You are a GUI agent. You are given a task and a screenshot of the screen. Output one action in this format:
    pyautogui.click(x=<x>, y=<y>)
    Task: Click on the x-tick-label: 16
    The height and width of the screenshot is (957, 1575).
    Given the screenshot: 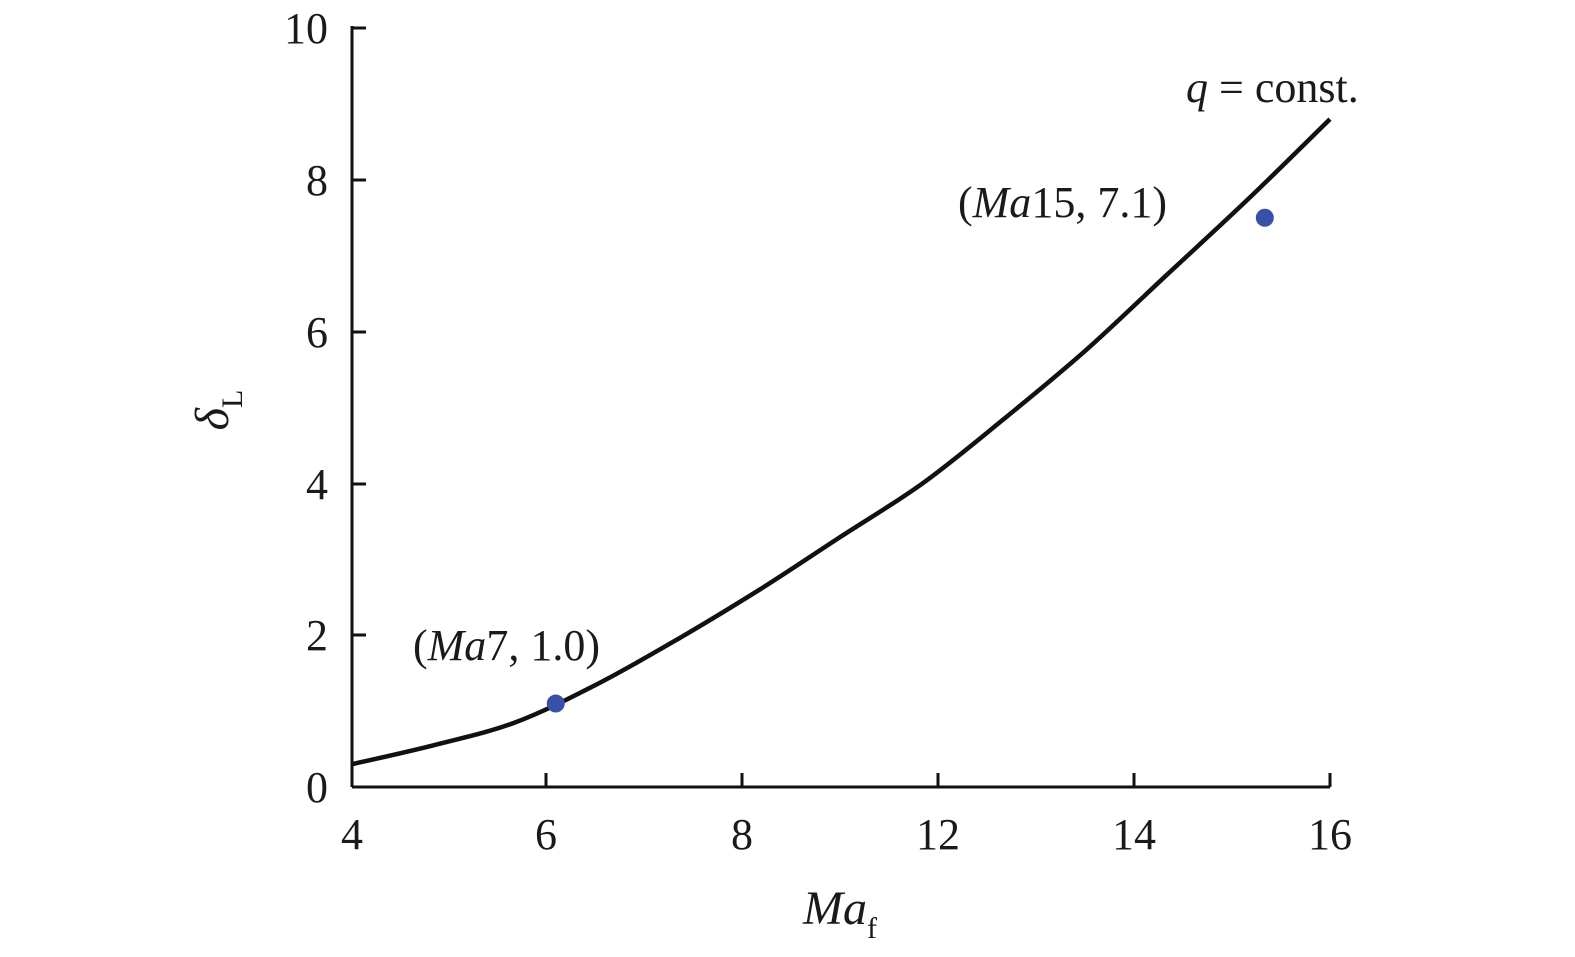 What is the action you would take?
    pyautogui.click(x=1330, y=834)
    